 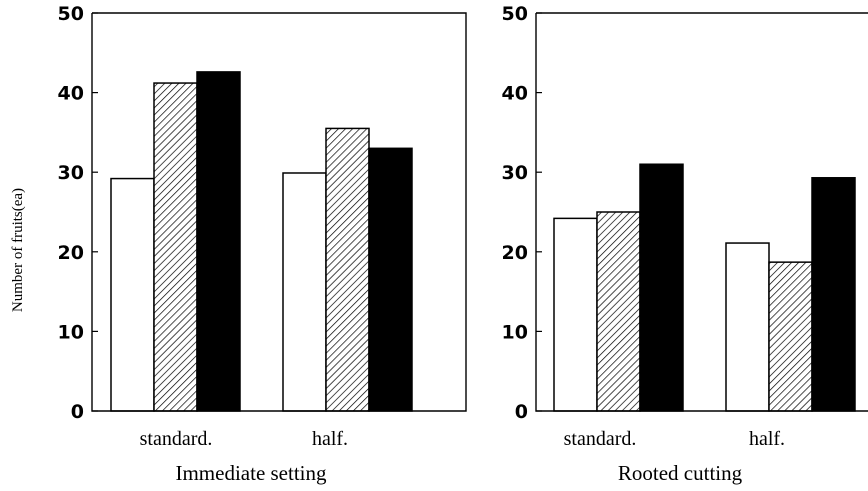 I want to click on x-axis-label: Immediate setting, so click(x=251, y=473).